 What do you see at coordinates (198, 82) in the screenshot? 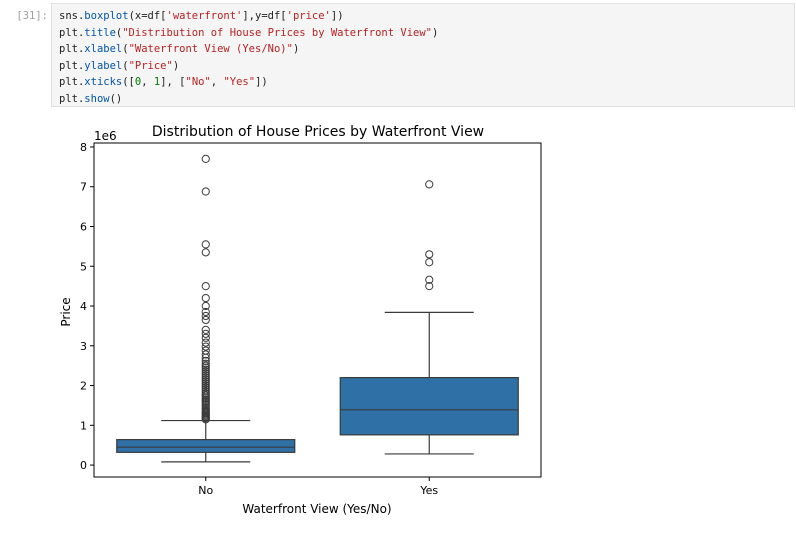
I see `code-token: "No"` at bounding box center [198, 82].